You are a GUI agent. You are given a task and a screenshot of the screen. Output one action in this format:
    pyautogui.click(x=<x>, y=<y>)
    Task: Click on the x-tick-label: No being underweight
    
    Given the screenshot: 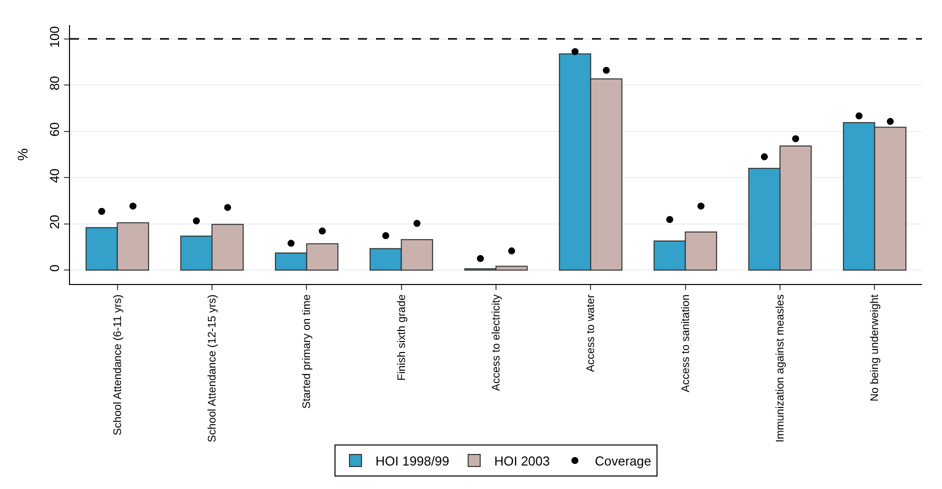 What is the action you would take?
    pyautogui.click(x=875, y=348)
    